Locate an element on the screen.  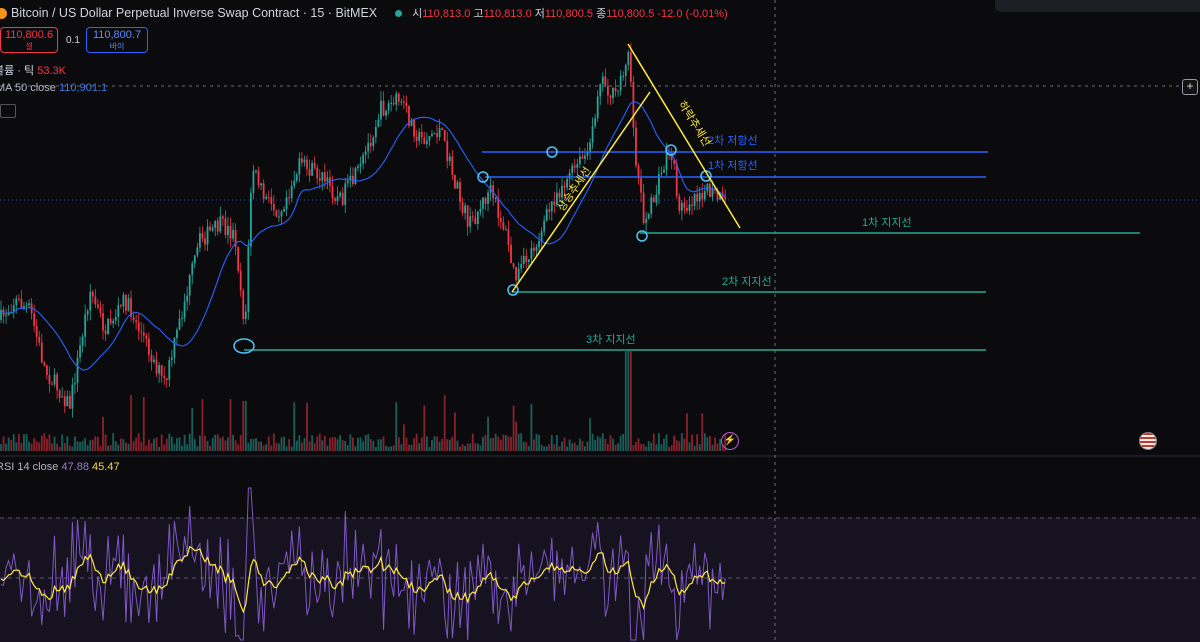
spread-value: 0.1 is located at coordinates (73, 40).